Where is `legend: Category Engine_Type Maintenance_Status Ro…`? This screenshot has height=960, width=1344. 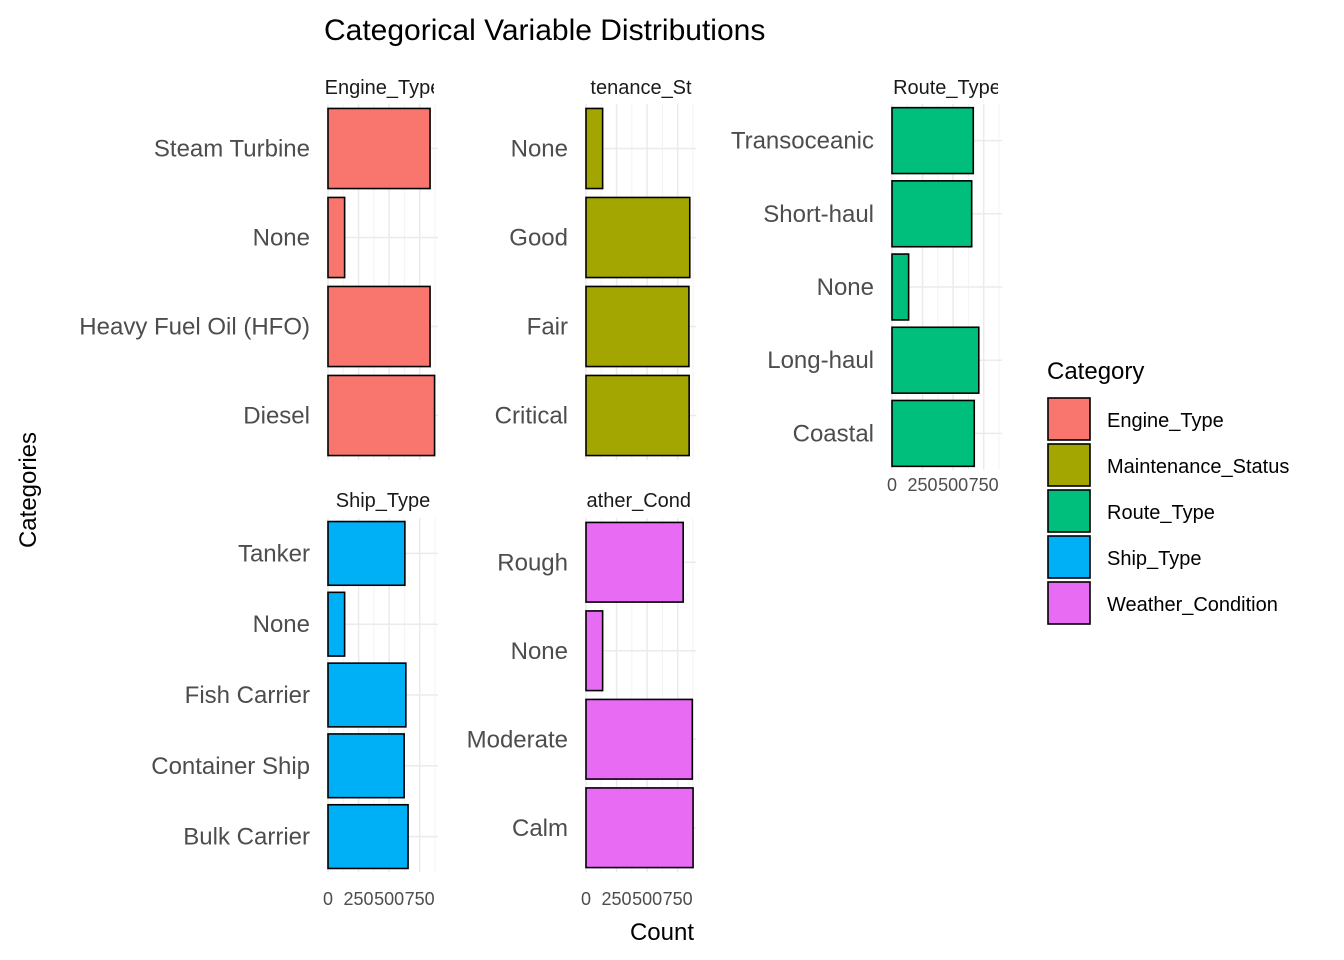
legend: Category Engine_Type Maintenance_Status Ro… is located at coordinates (1168, 491).